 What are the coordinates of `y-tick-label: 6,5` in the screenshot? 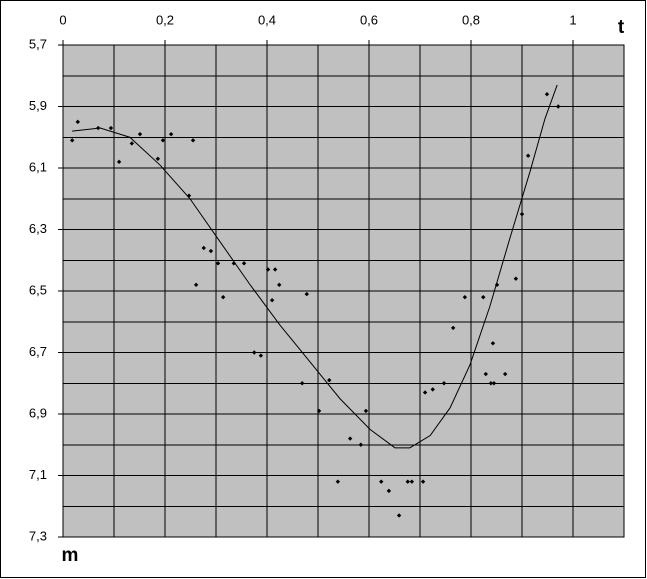 It's located at (38, 289).